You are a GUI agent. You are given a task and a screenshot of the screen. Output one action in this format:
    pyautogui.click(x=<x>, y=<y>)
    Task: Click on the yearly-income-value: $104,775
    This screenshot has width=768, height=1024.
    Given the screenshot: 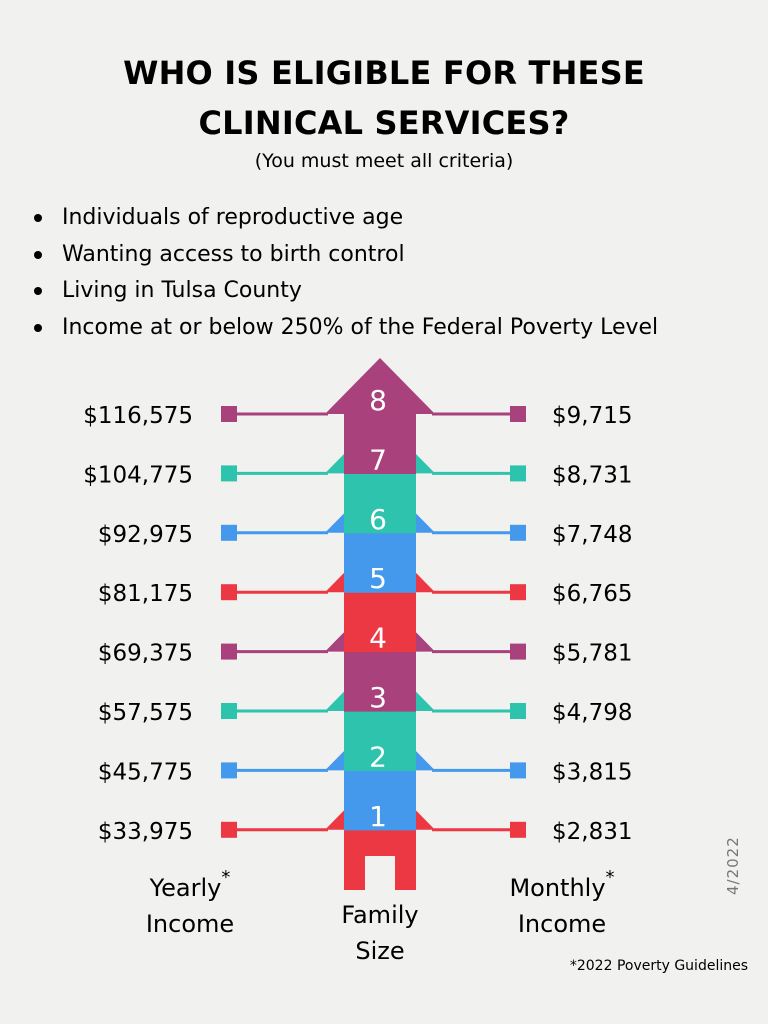 What is the action you would take?
    pyautogui.click(x=138, y=475)
    